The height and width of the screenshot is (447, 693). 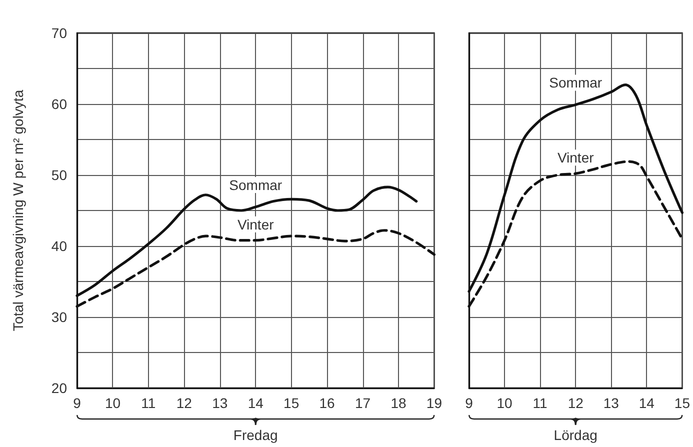 What do you see at coordinates (434, 403) in the screenshot?
I see `x-tick-label: 19` at bounding box center [434, 403].